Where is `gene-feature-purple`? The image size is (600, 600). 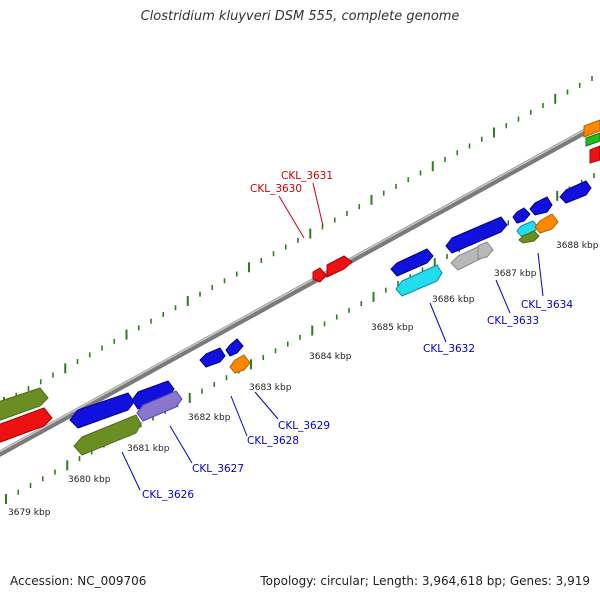 gene-feature-purple is located at coordinates (159, 406).